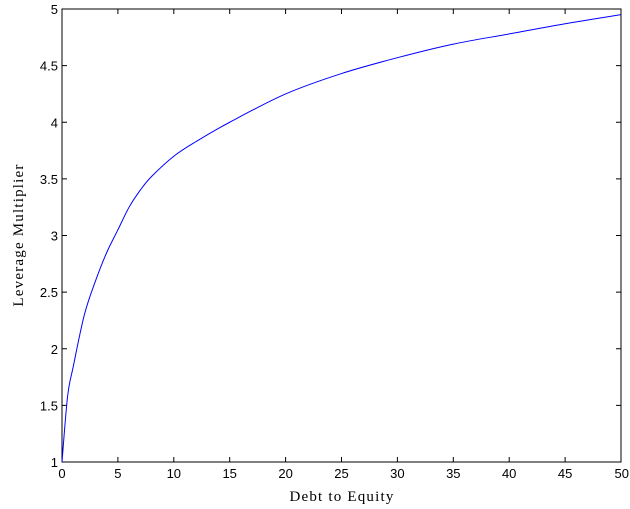 The height and width of the screenshot is (509, 630). Describe the element at coordinates (54, 9) in the screenshot. I see `y-tick-label: 5` at that location.